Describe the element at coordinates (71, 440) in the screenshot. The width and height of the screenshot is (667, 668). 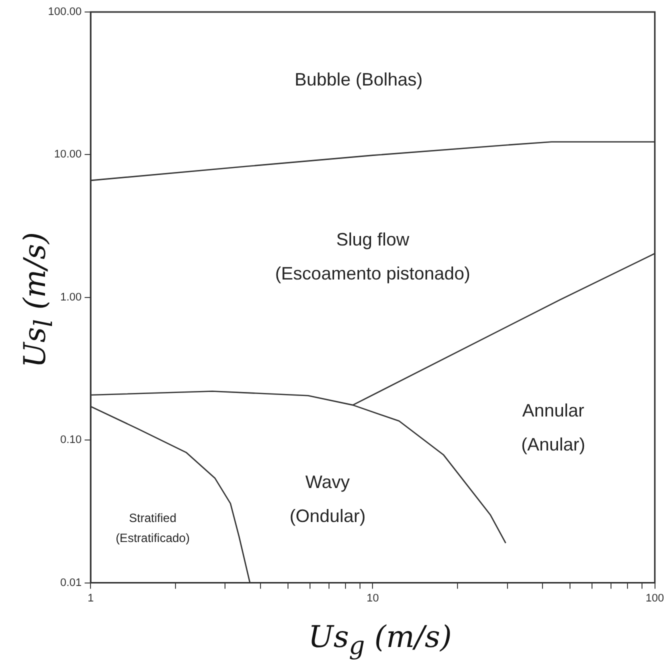
I see `y-tick-label: 0.10` at that location.